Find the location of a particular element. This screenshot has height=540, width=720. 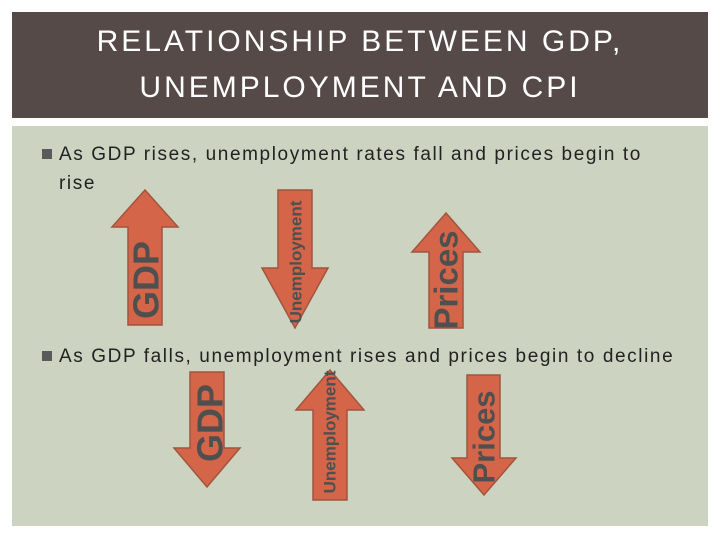

unemployment-up-arrow-icon: Unemployment is located at coordinates (330, 434).